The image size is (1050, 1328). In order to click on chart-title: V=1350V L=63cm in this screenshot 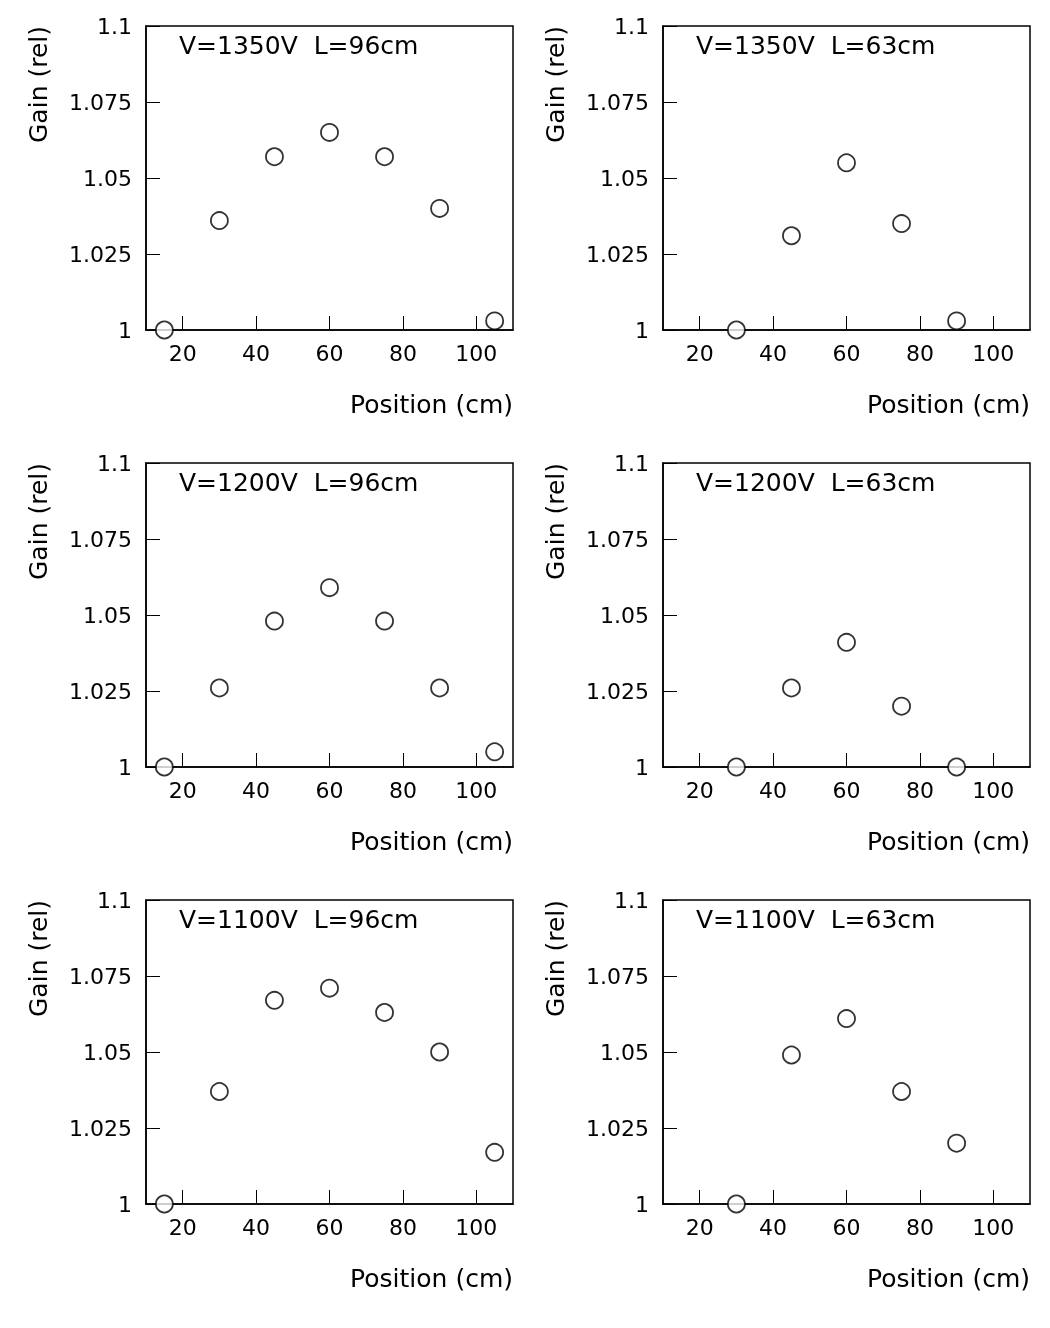, I will do `click(816, 45)`.